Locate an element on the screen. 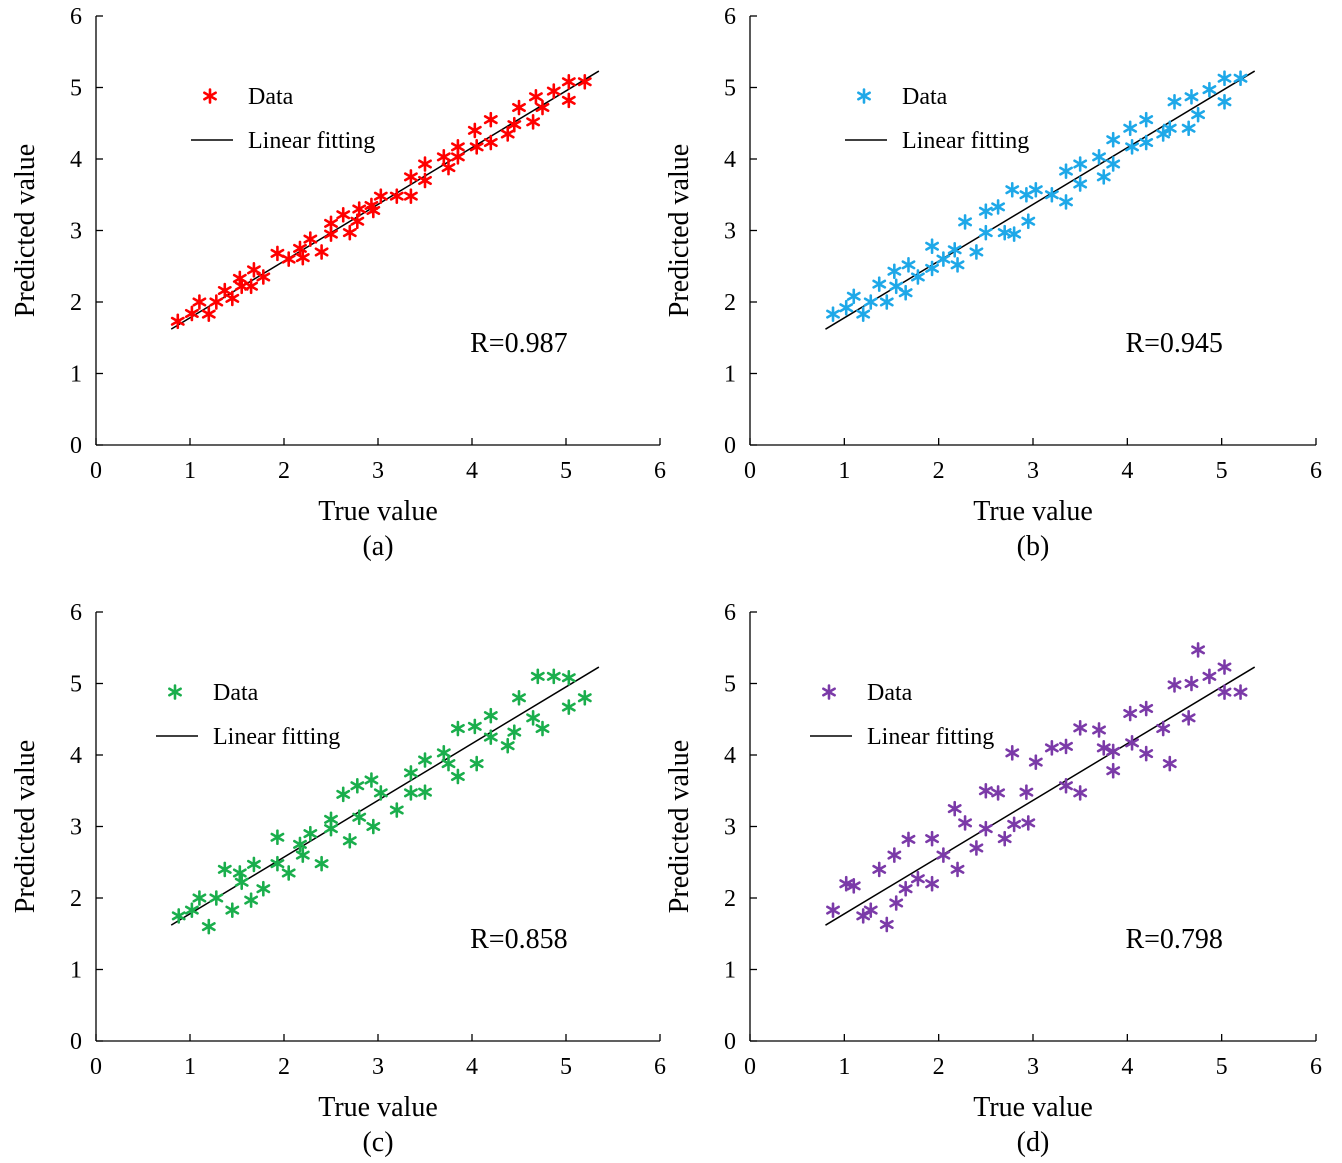 Image resolution: width=1342 pixels, height=1163 pixels. x-tick-label: 2 is located at coordinates (284, 471).